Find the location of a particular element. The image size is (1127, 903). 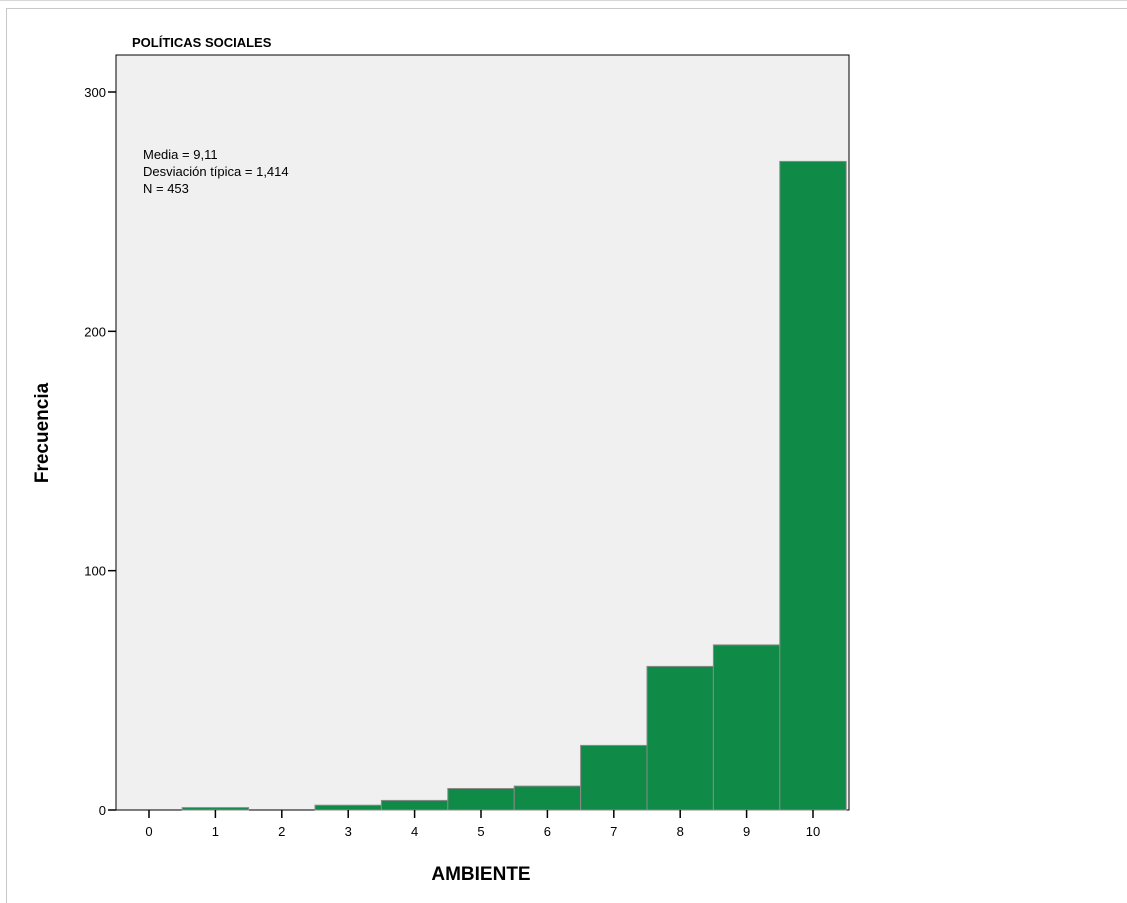

x-axis: 0 1 2 3 4 5 6 7 8 9 10 is located at coordinates (482, 824).